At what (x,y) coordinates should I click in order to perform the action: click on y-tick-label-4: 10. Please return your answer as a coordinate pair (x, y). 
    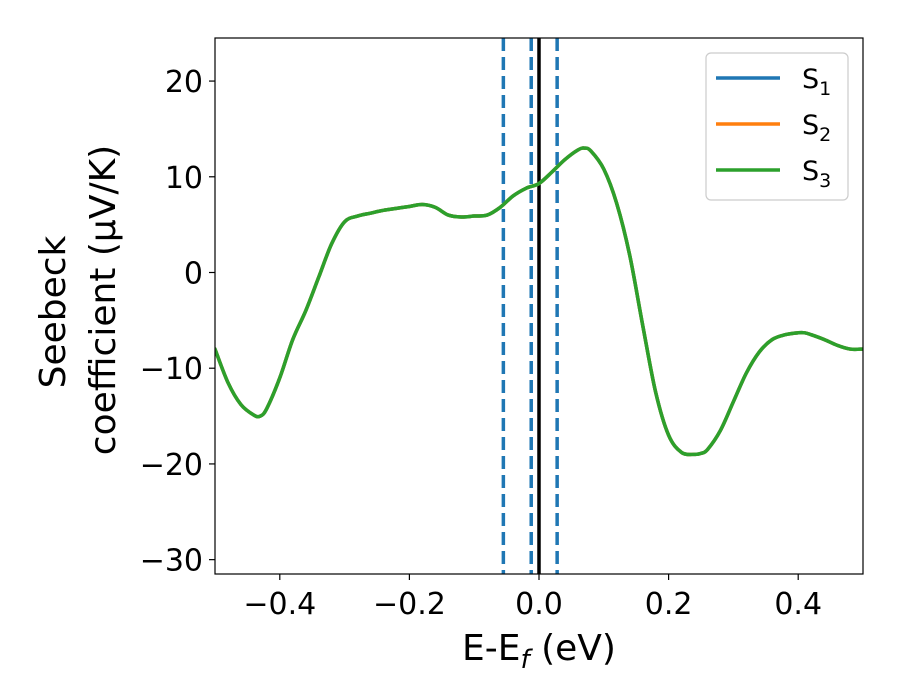
    Looking at the image, I should click on (184, 178).